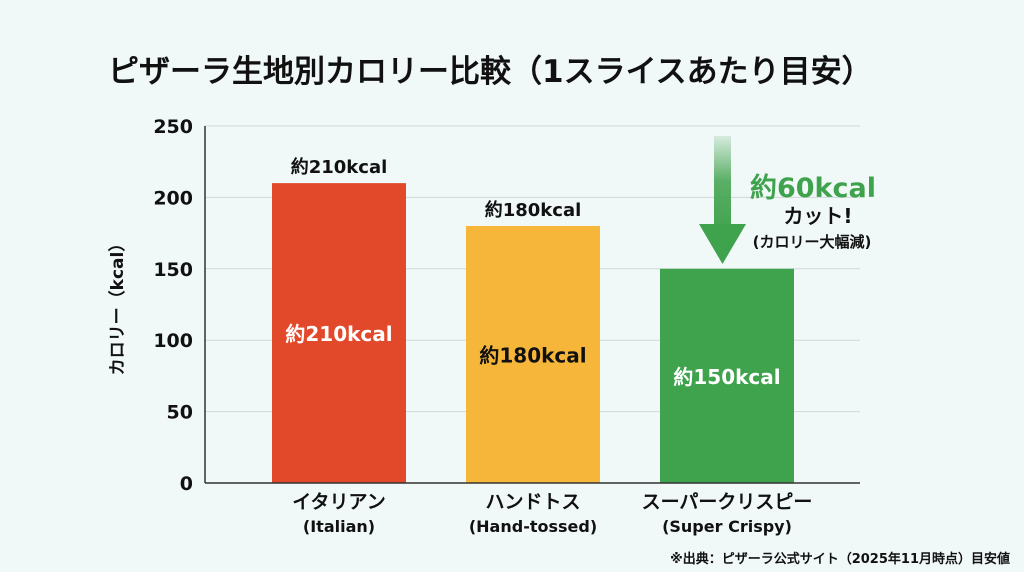  I want to click on y-tick-label: 0, so click(186, 484).